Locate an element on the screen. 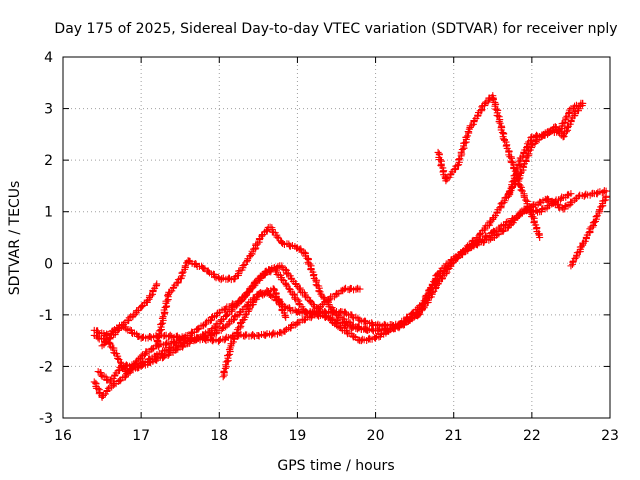 The width and height of the screenshot is (640, 480). y-tick-label: -2 is located at coordinates (46, 367).